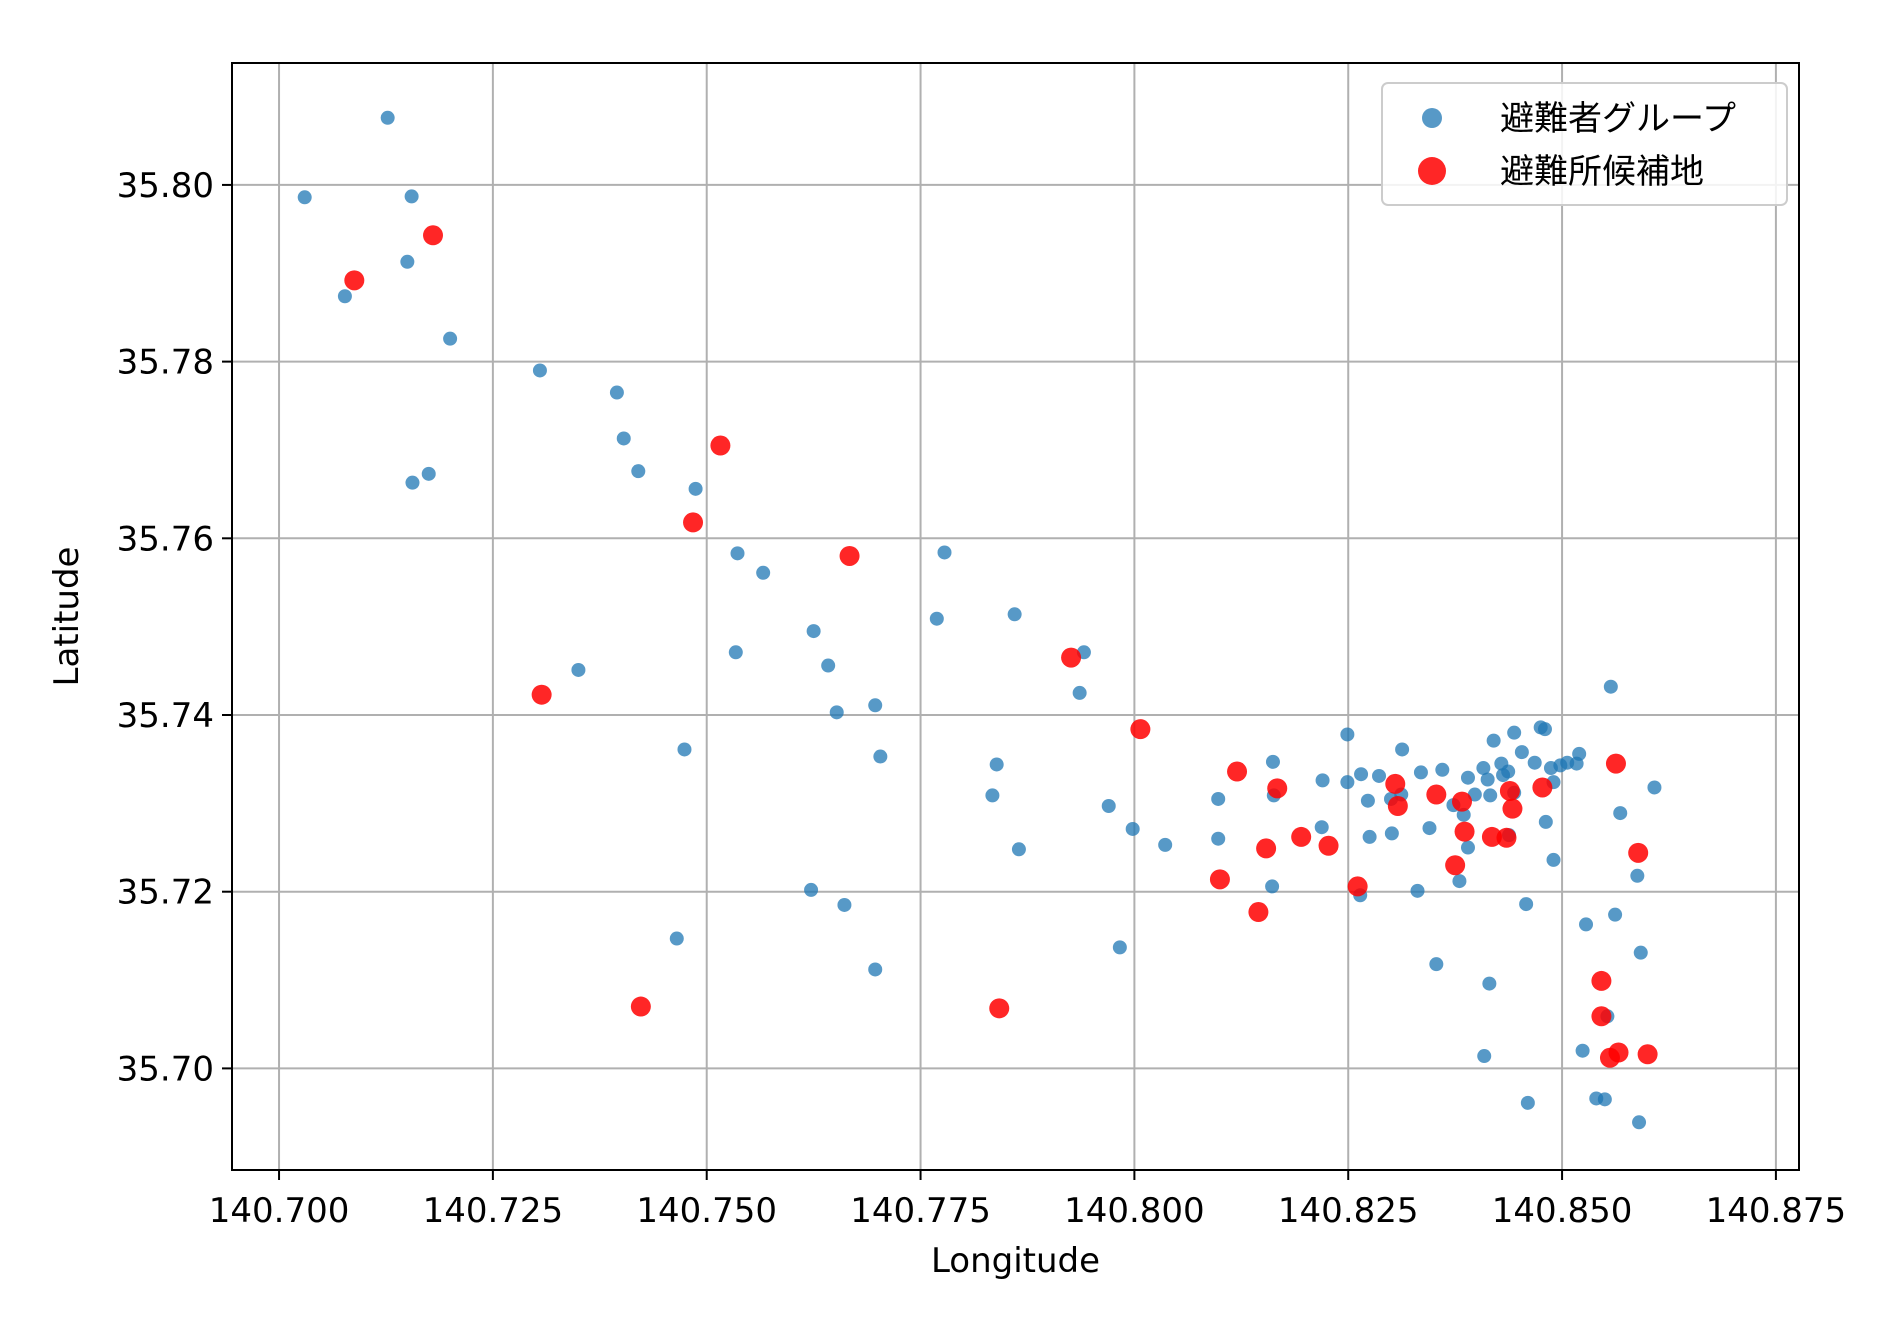 Image resolution: width=1898 pixels, height=1327 pixels. I want to click on y-axis-title: Latitude, so click(67, 617).